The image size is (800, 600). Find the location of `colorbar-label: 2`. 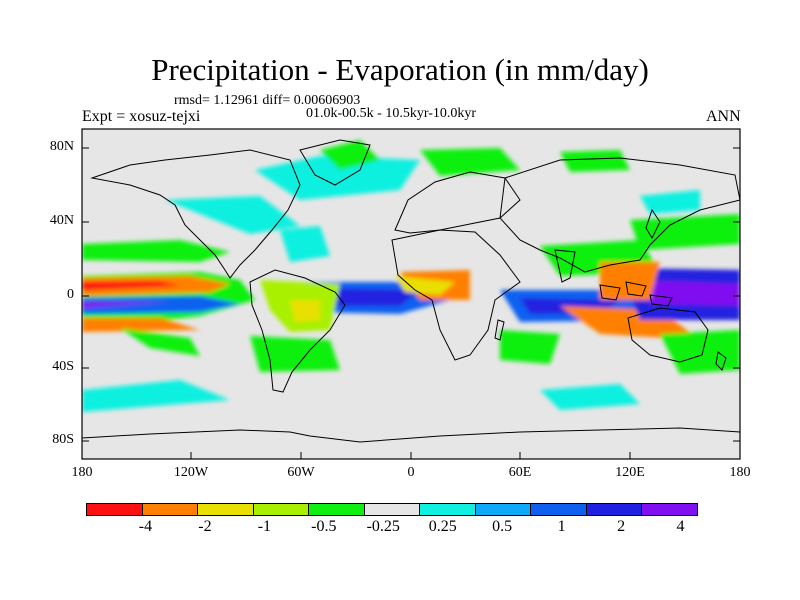

colorbar-label: 2 is located at coordinates (621, 526).